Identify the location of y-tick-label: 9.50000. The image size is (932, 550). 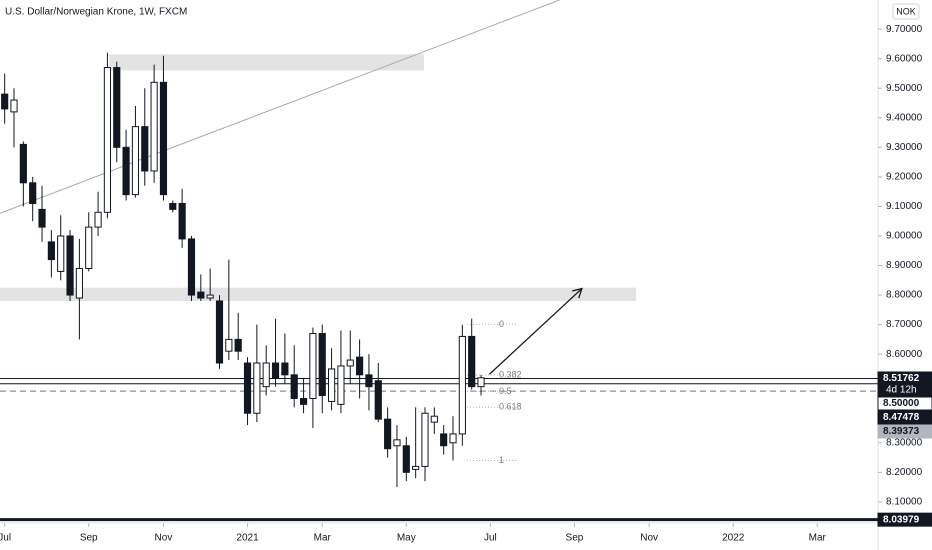
(904, 88).